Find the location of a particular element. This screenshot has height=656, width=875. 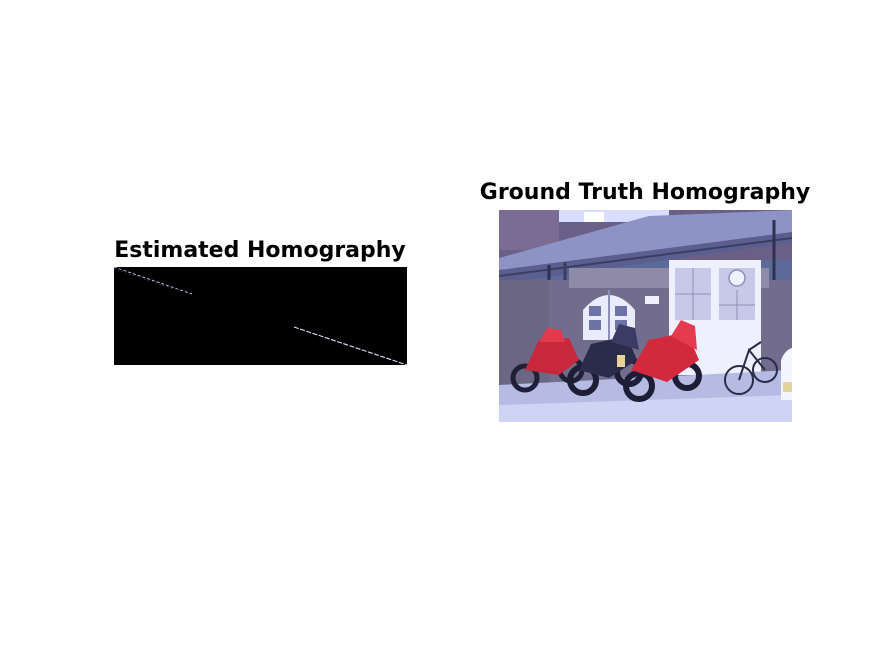

motorcycle-courtyard-photo is located at coordinates (645, 316).